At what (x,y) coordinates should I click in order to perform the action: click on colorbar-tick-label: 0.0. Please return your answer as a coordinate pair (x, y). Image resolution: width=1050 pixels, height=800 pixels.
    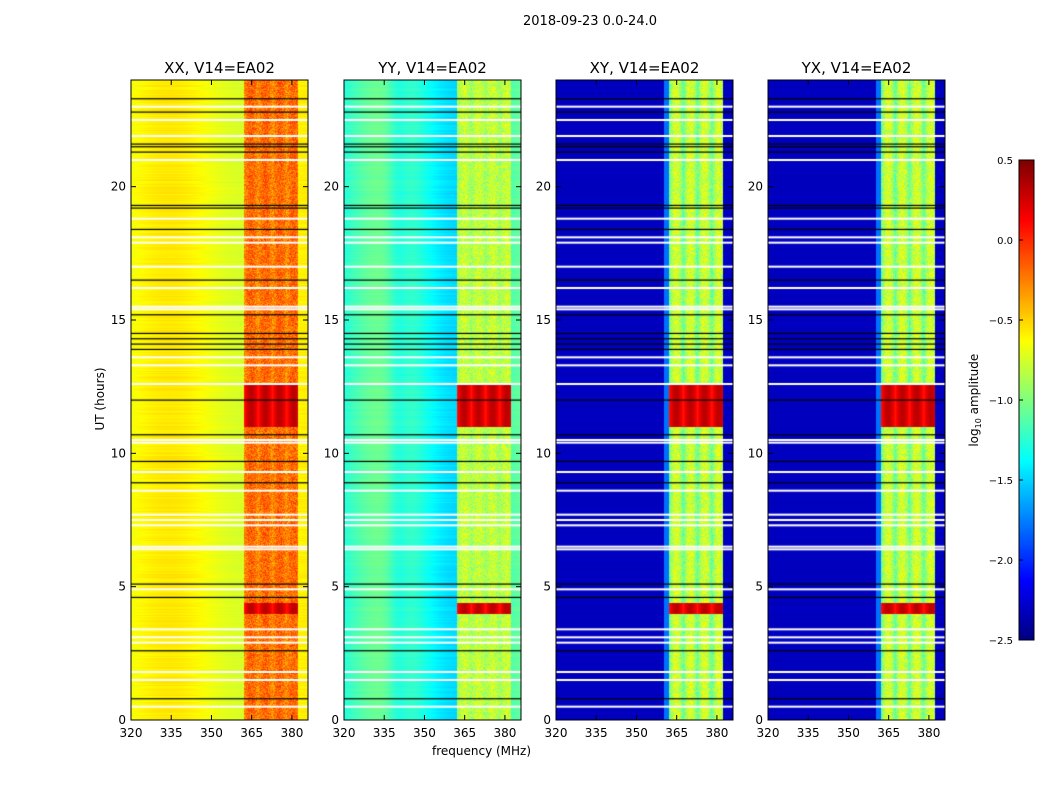
    Looking at the image, I should click on (1005, 241).